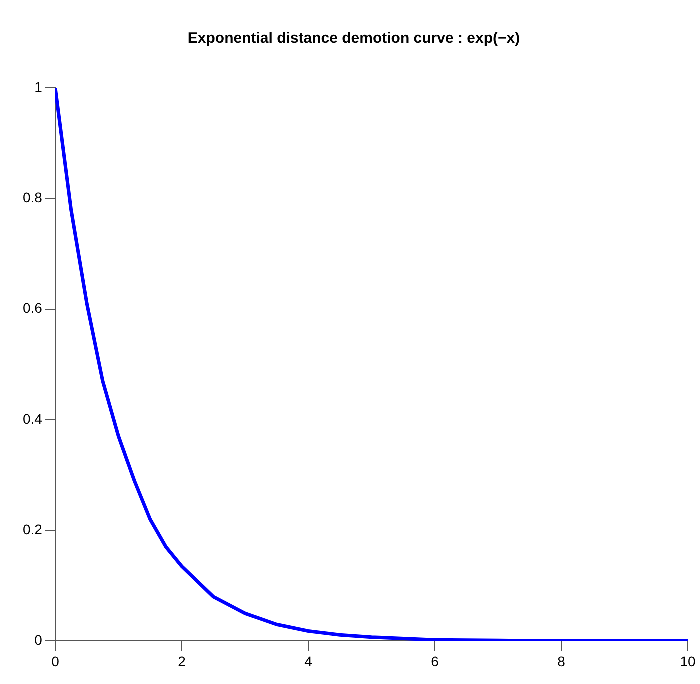 This screenshot has height=684, width=700. I want to click on y-tick-label: 0.4, so click(32, 418).